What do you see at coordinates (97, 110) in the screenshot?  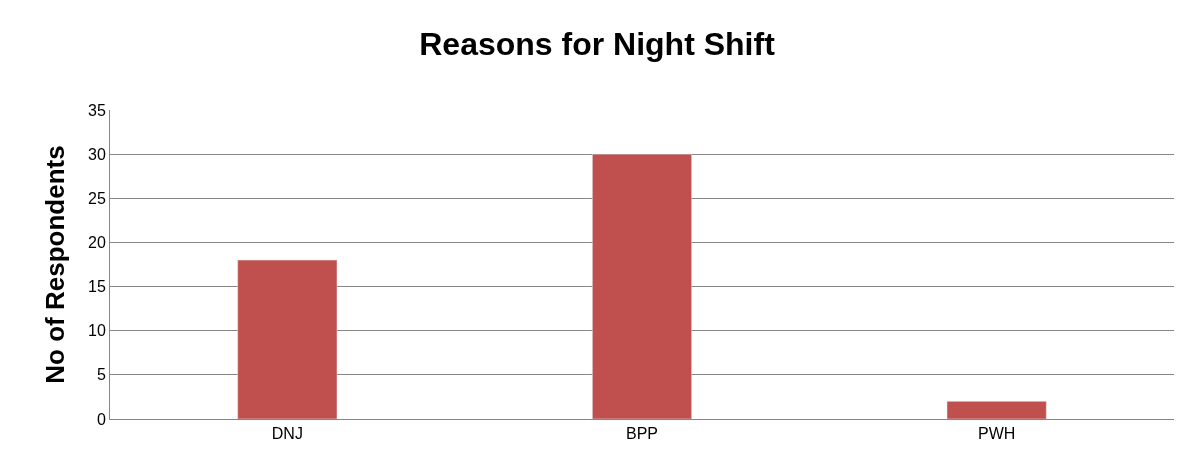 I see `y-tick-label: 35` at bounding box center [97, 110].